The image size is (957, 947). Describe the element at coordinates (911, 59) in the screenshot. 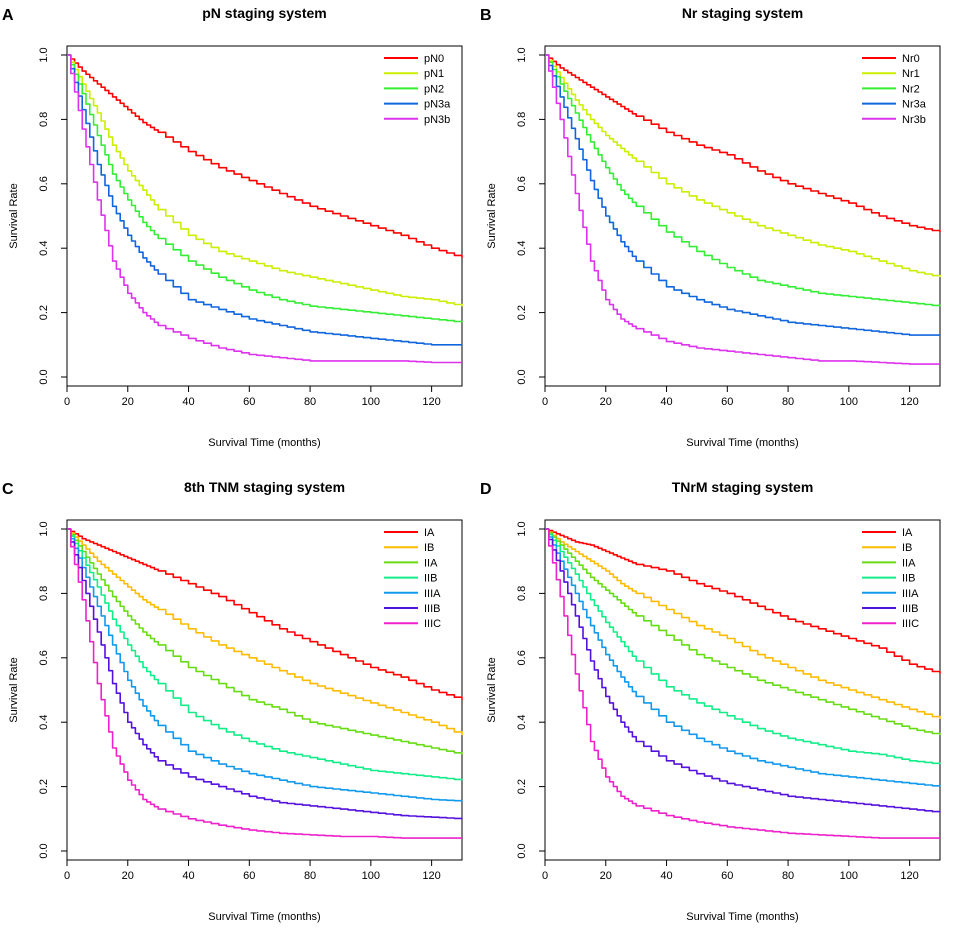

I see `legend-label-nr0: Nr0` at that location.